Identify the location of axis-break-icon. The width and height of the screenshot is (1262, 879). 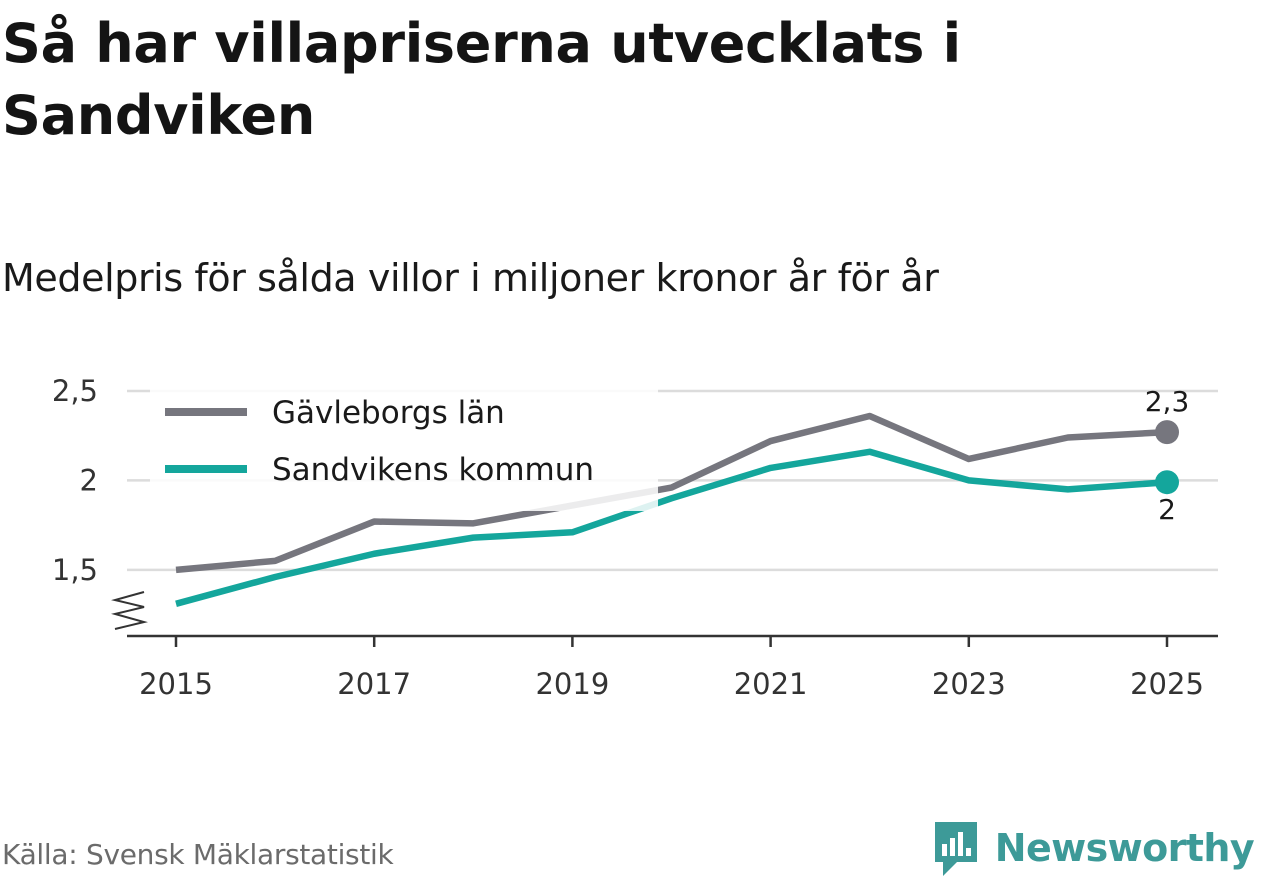
(129, 610).